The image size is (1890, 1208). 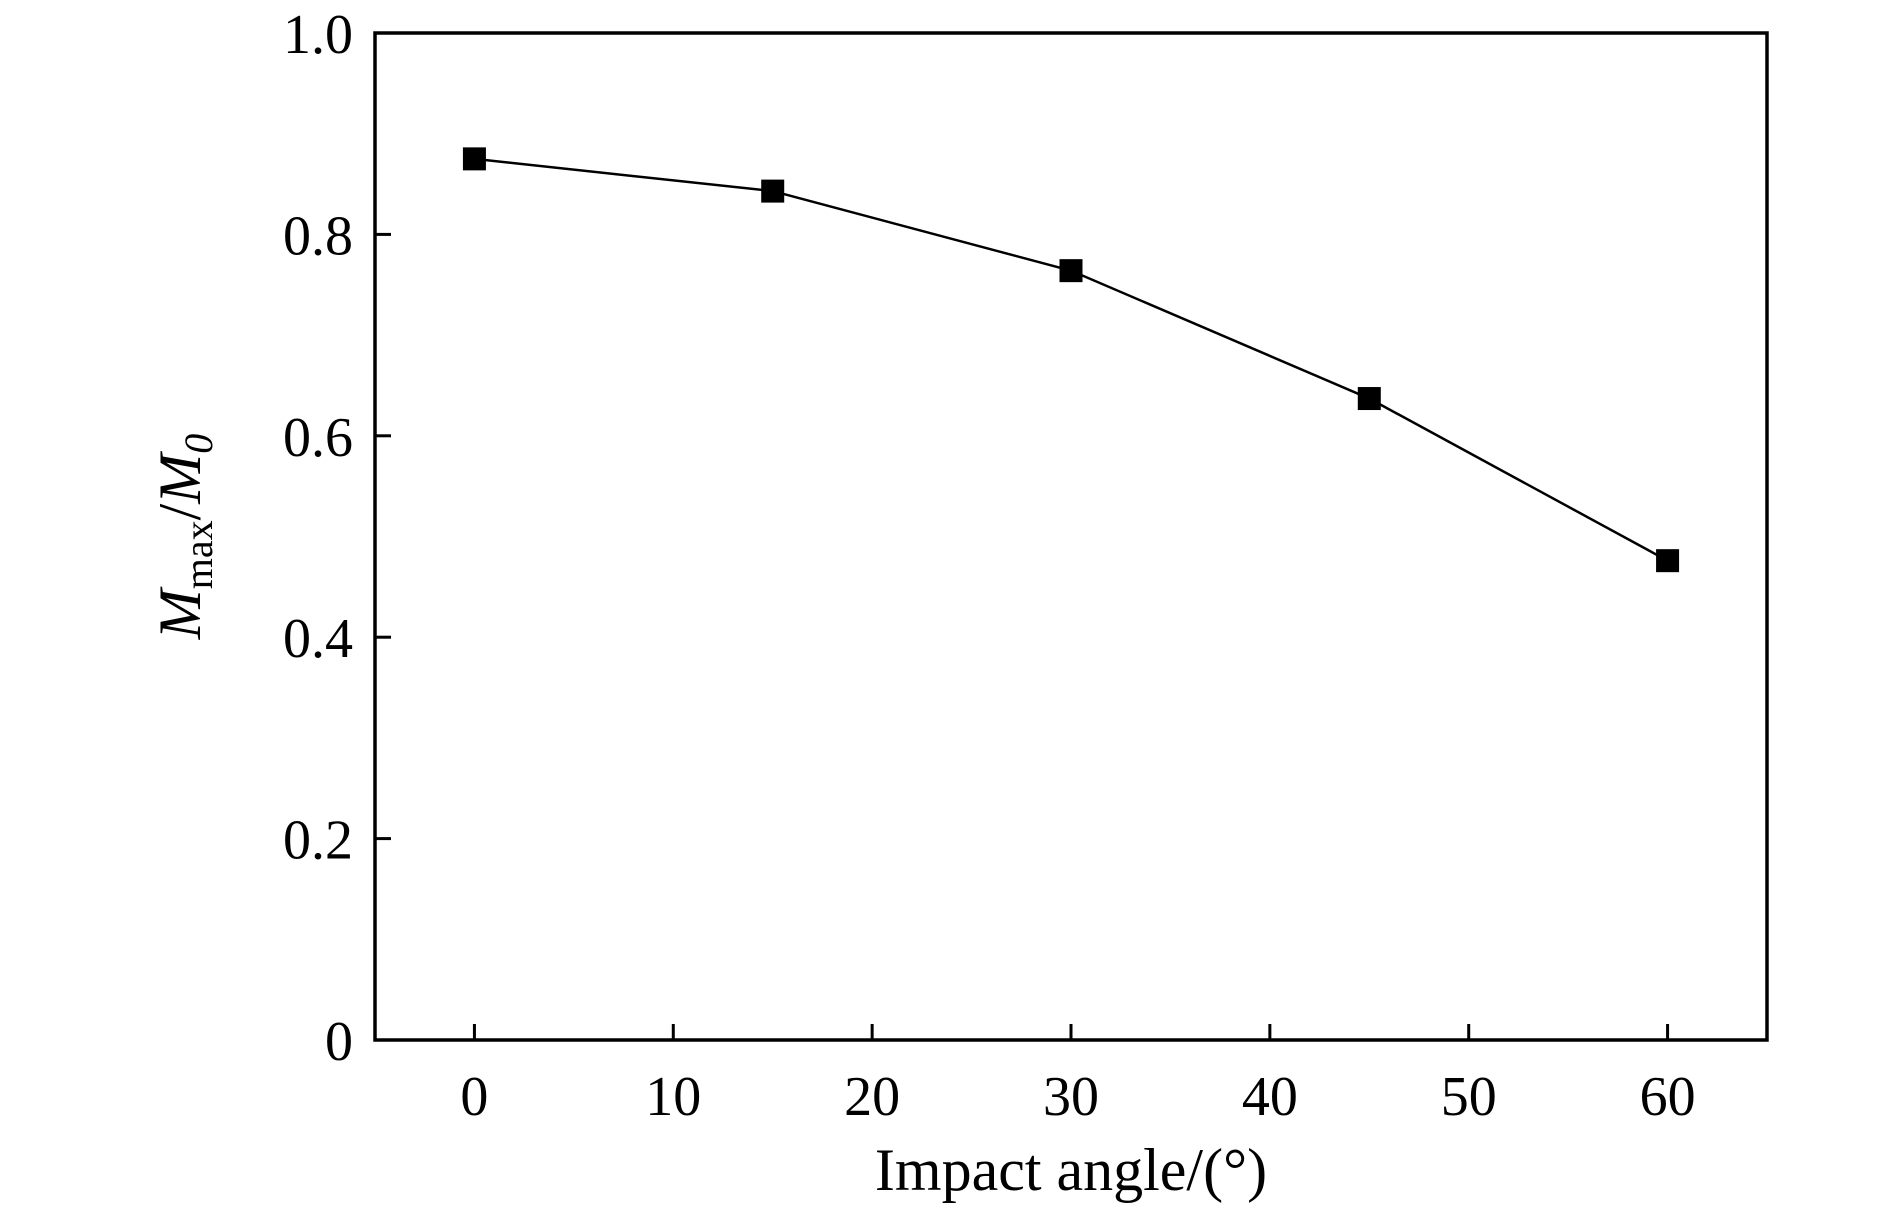 I want to click on y-axis-title-symbol-2: M, so click(x=180, y=478).